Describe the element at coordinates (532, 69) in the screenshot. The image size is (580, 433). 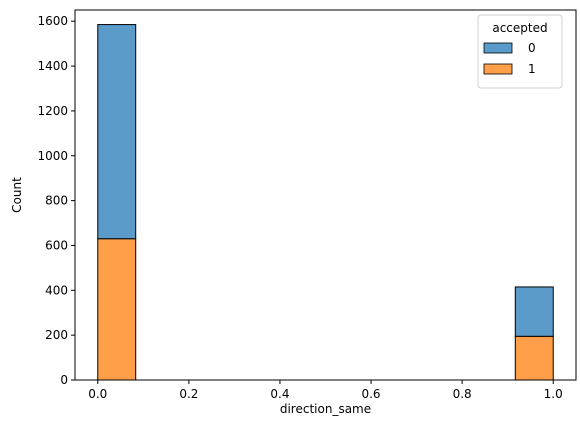
I see `legend-label-1: 1` at that location.